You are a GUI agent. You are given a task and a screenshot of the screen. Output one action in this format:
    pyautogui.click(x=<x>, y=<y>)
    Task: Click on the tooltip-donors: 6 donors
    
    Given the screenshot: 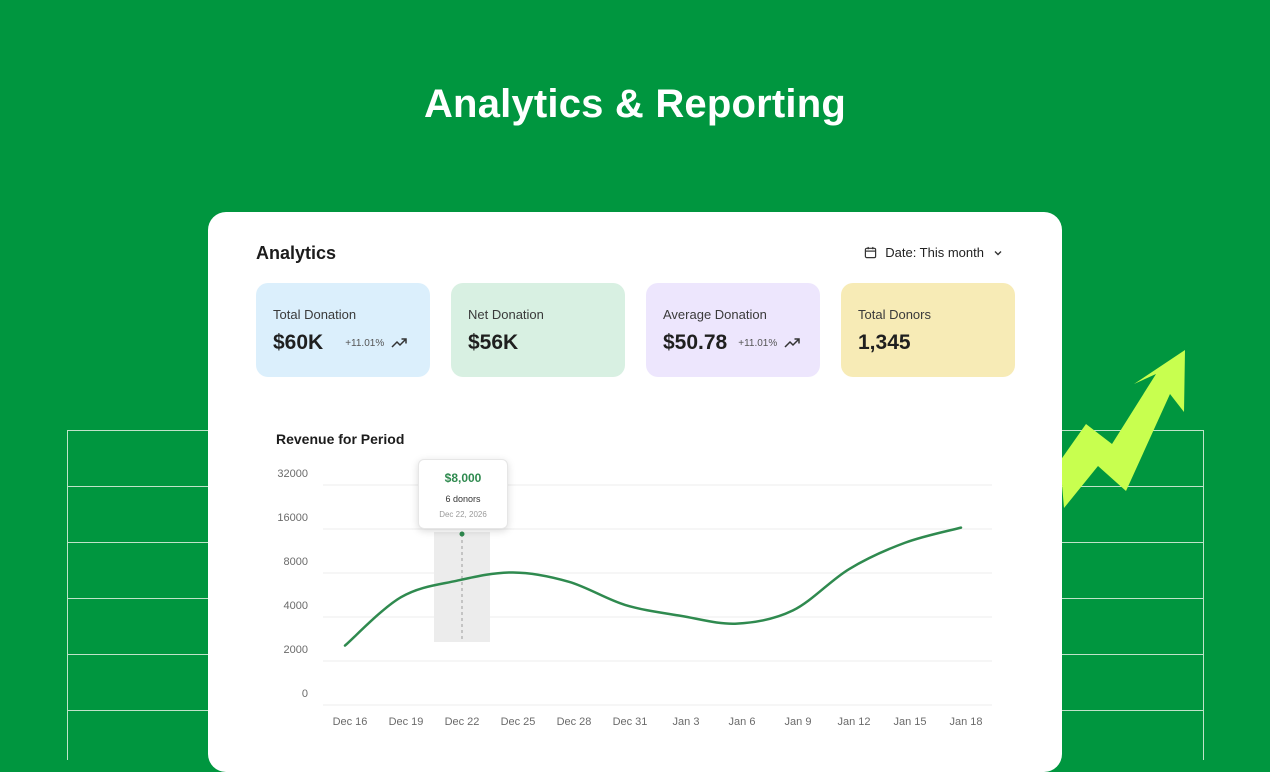 What is the action you would take?
    pyautogui.click(x=463, y=499)
    